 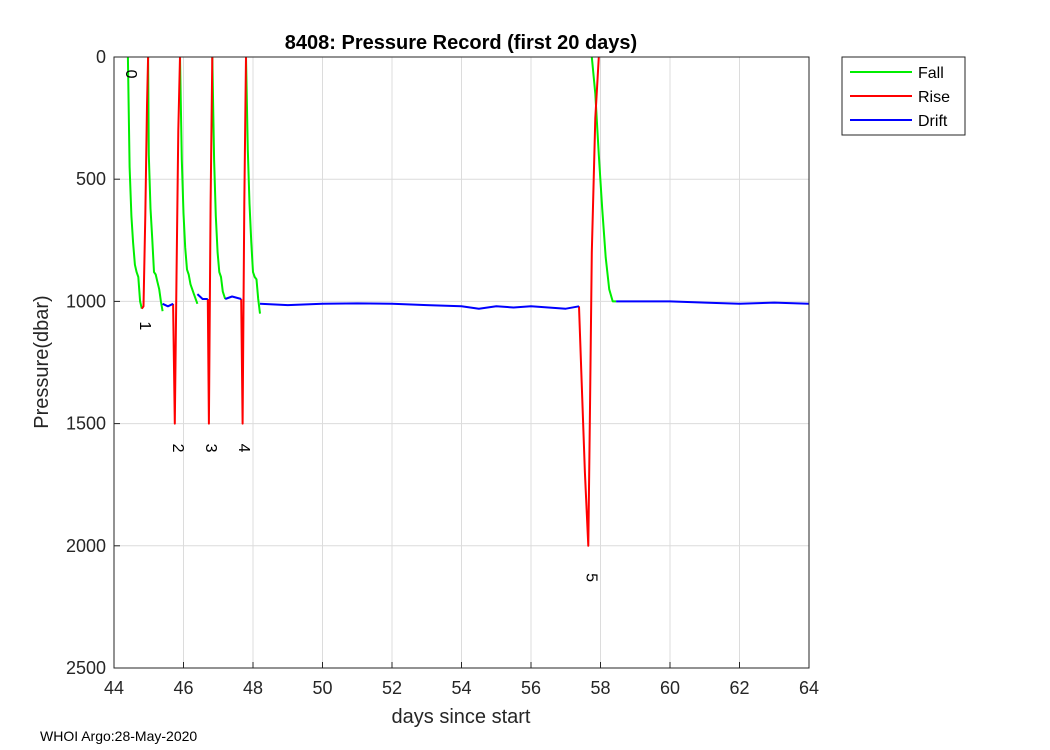 What do you see at coordinates (591, 577) in the screenshot?
I see `profile-number-label: 5` at bounding box center [591, 577].